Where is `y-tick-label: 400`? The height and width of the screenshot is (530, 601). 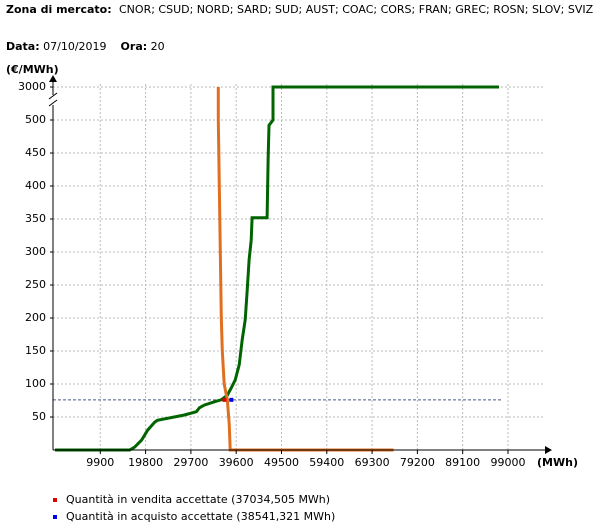
y-tick-label: 400 is located at coordinates (35, 185).